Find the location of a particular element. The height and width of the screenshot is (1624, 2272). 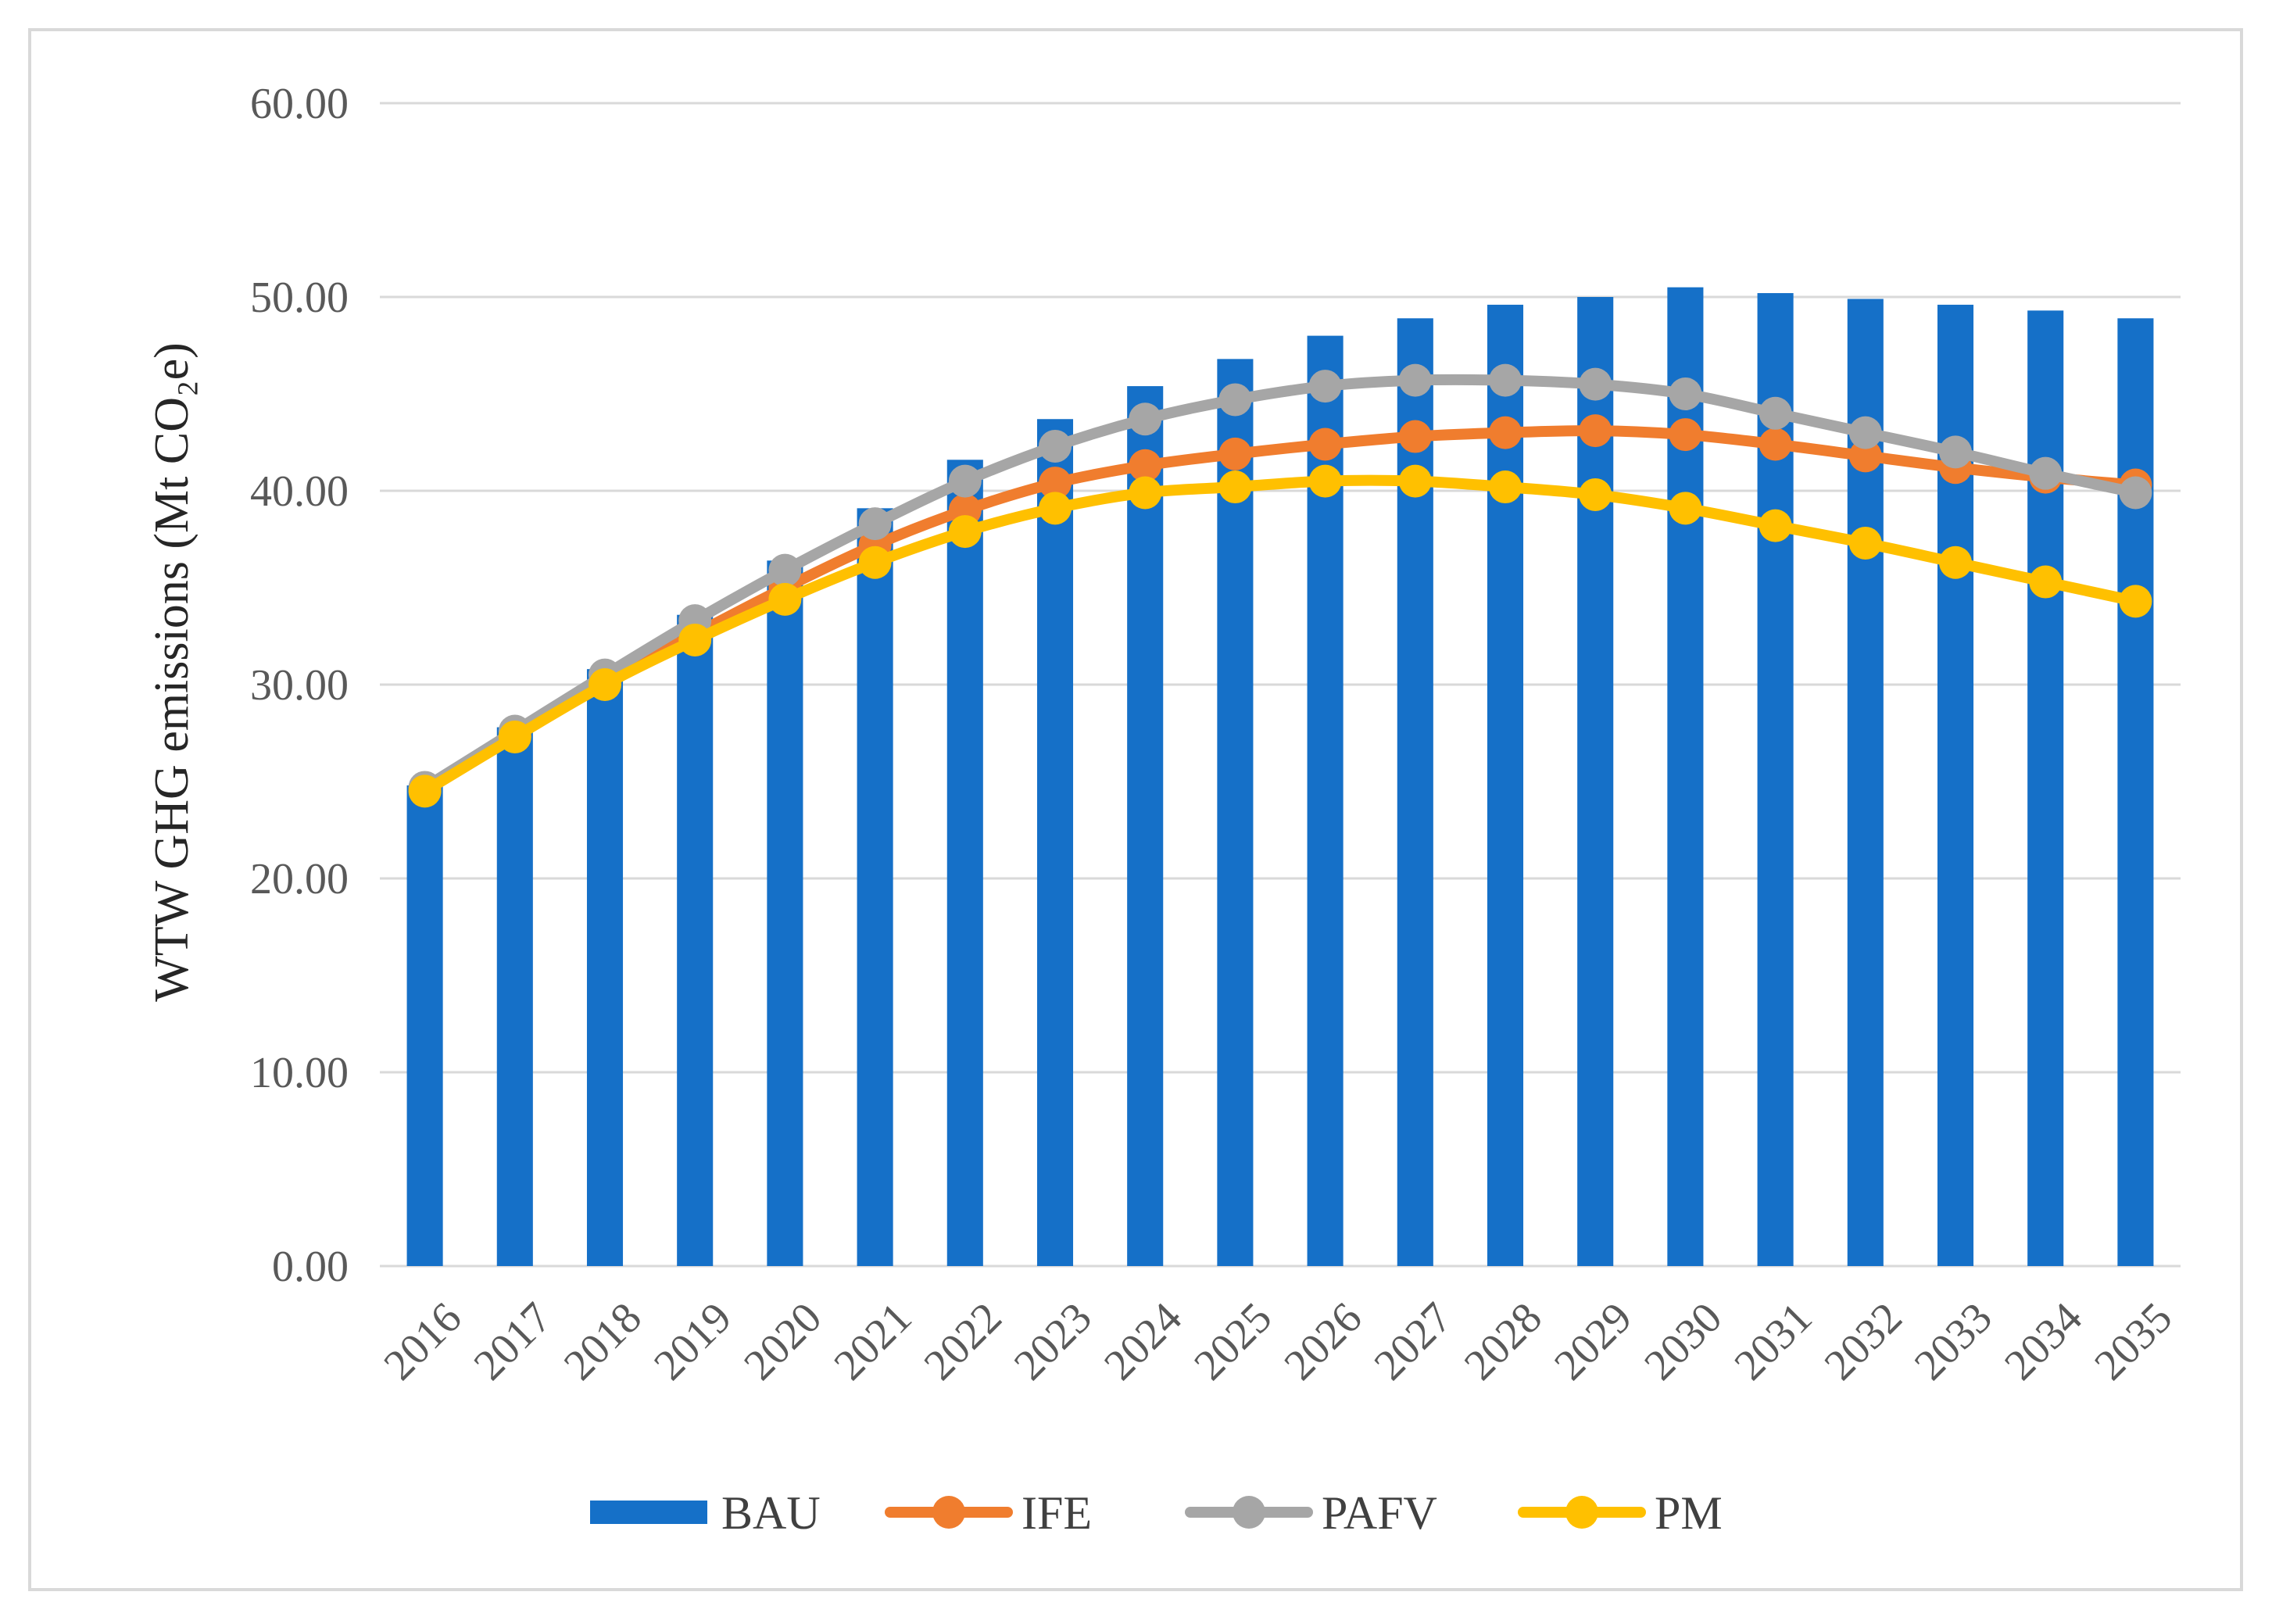

marker-pafv-2030 is located at coordinates (1685, 393).